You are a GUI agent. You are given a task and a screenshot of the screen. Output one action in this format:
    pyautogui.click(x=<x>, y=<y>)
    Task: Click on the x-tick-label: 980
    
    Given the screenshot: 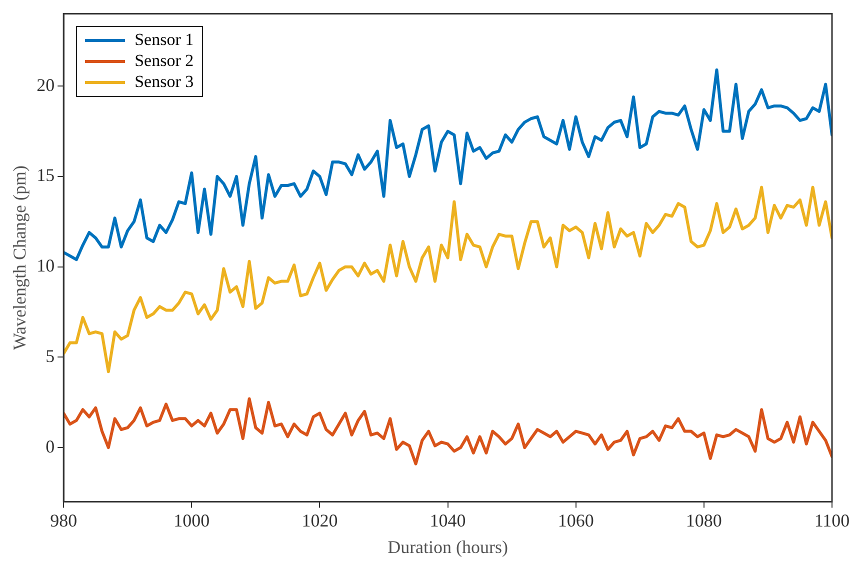 What is the action you would take?
    pyautogui.click(x=64, y=520)
    